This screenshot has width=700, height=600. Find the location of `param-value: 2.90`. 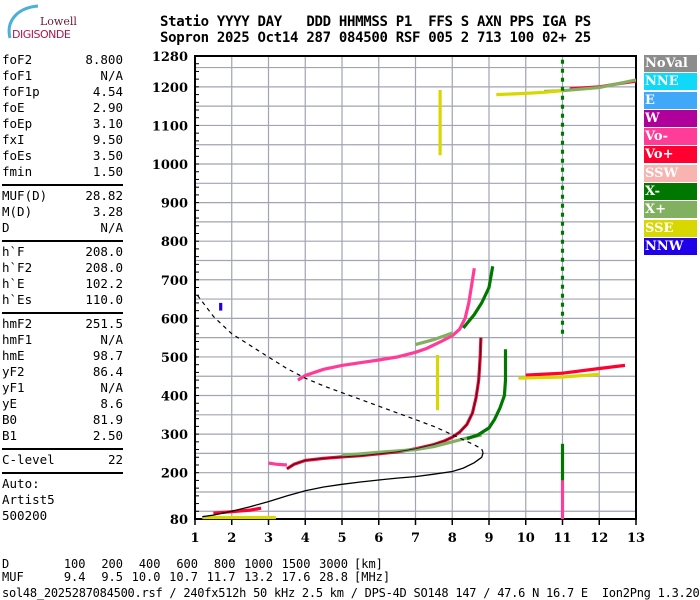

param-value: 2.90 is located at coordinates (107, 107).